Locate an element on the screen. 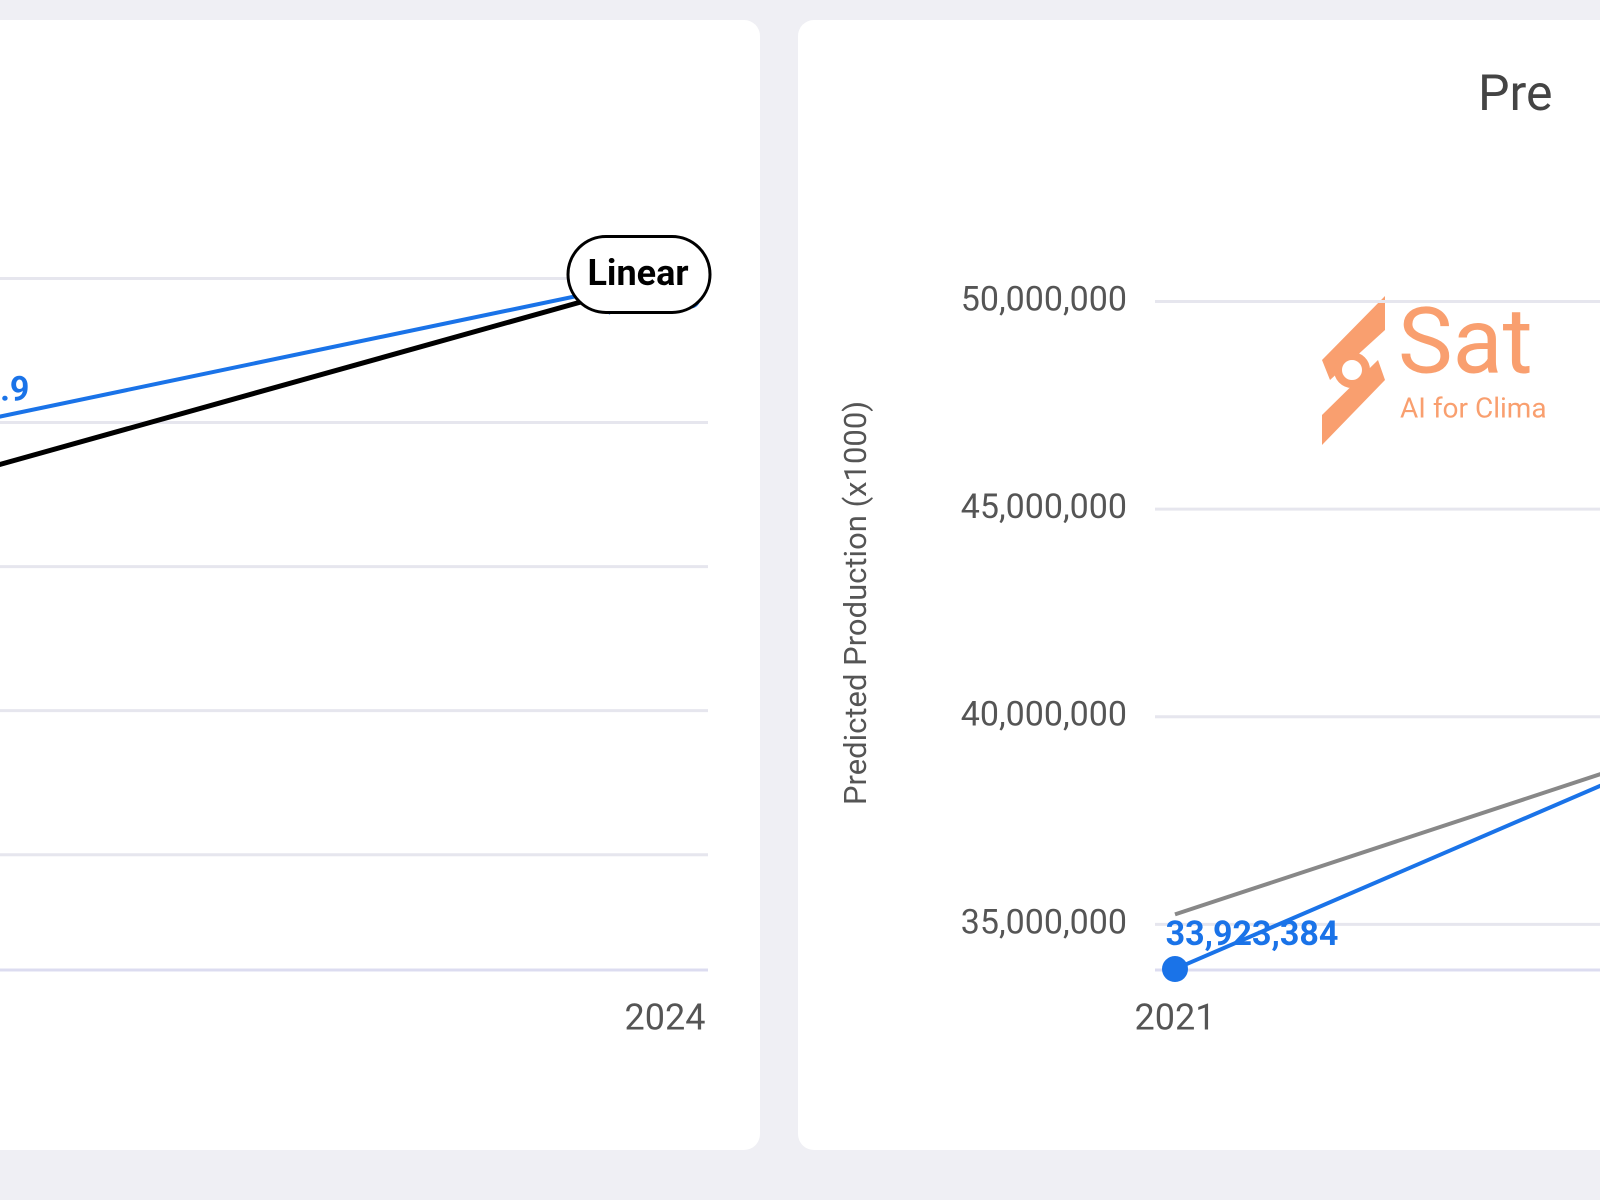 The width and height of the screenshot is (1600, 1200). watermark-subtitle: AI for Clima is located at coordinates (1473, 407).